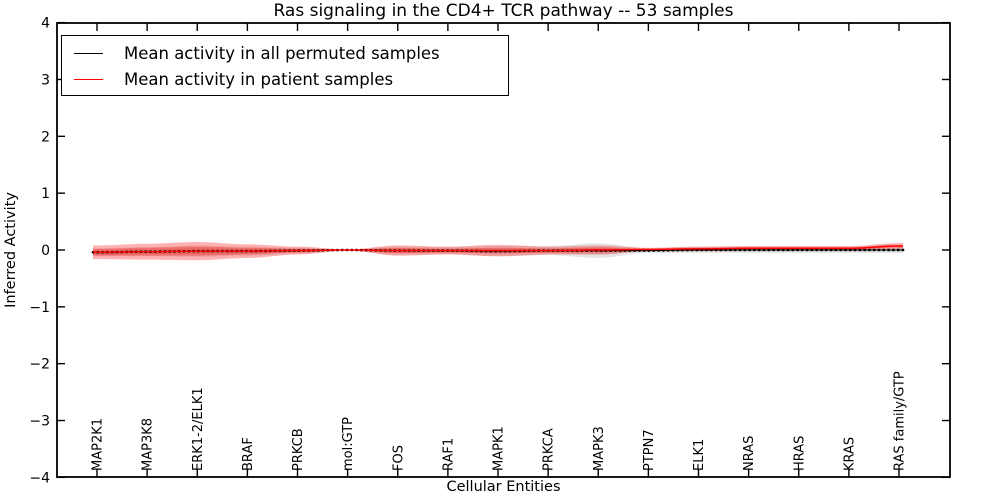 Image resolution: width=1000 pixels, height=500 pixels. Describe the element at coordinates (282, 53) in the screenshot. I see `legend-label-permuted: Mean activity in all permuted samples` at that location.